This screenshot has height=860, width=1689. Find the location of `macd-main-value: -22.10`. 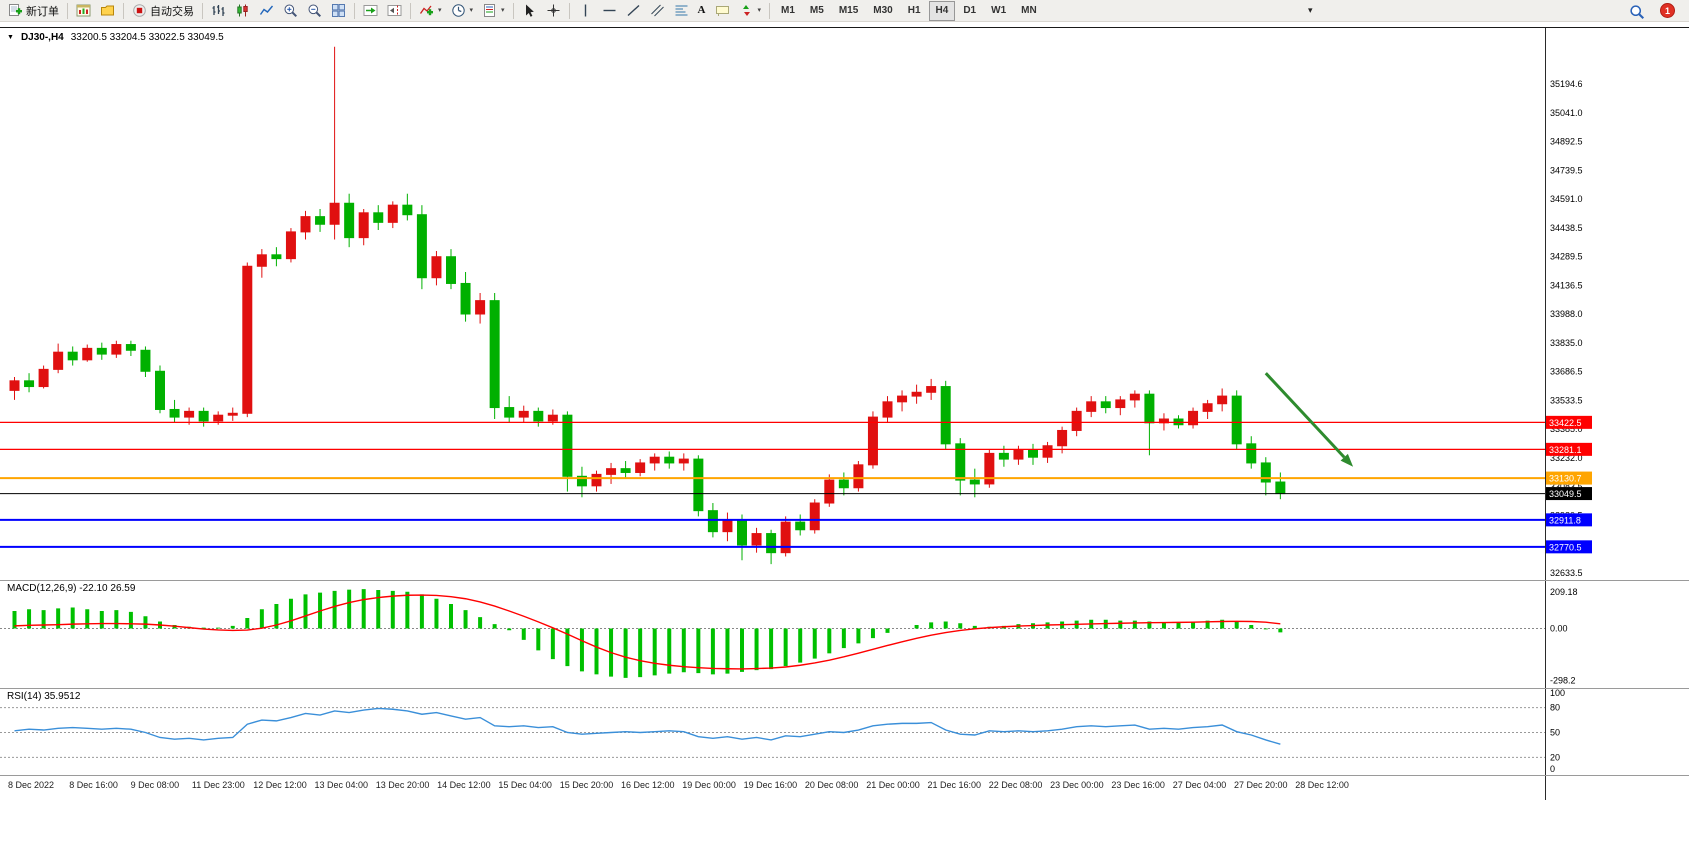

macd-main-value: -22.10 is located at coordinates (93, 588).